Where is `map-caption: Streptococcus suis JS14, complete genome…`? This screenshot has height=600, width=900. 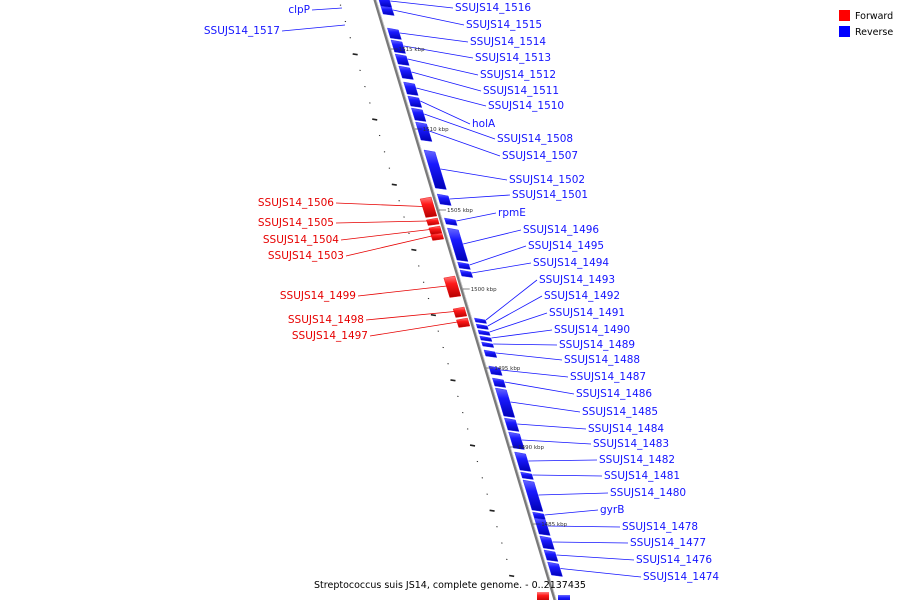 map-caption: Streptococcus suis JS14, complete genome… is located at coordinates (450, 585).